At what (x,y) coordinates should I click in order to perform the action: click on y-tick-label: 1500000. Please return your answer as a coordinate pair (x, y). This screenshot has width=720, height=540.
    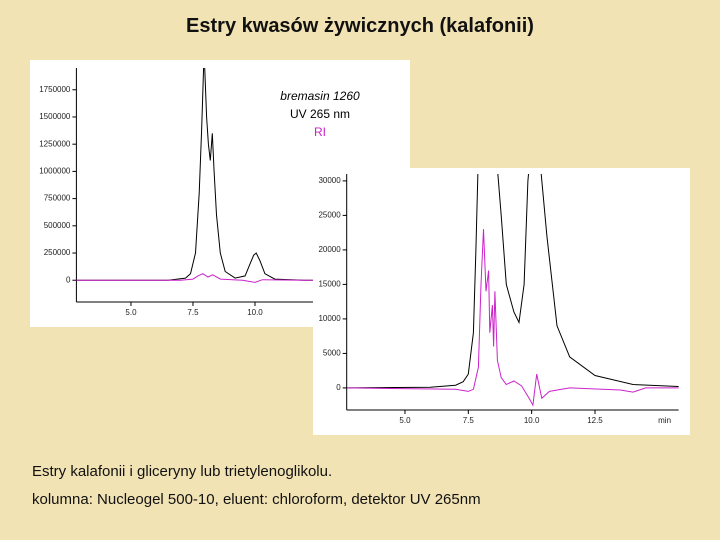
    Looking at the image, I should click on (55, 116).